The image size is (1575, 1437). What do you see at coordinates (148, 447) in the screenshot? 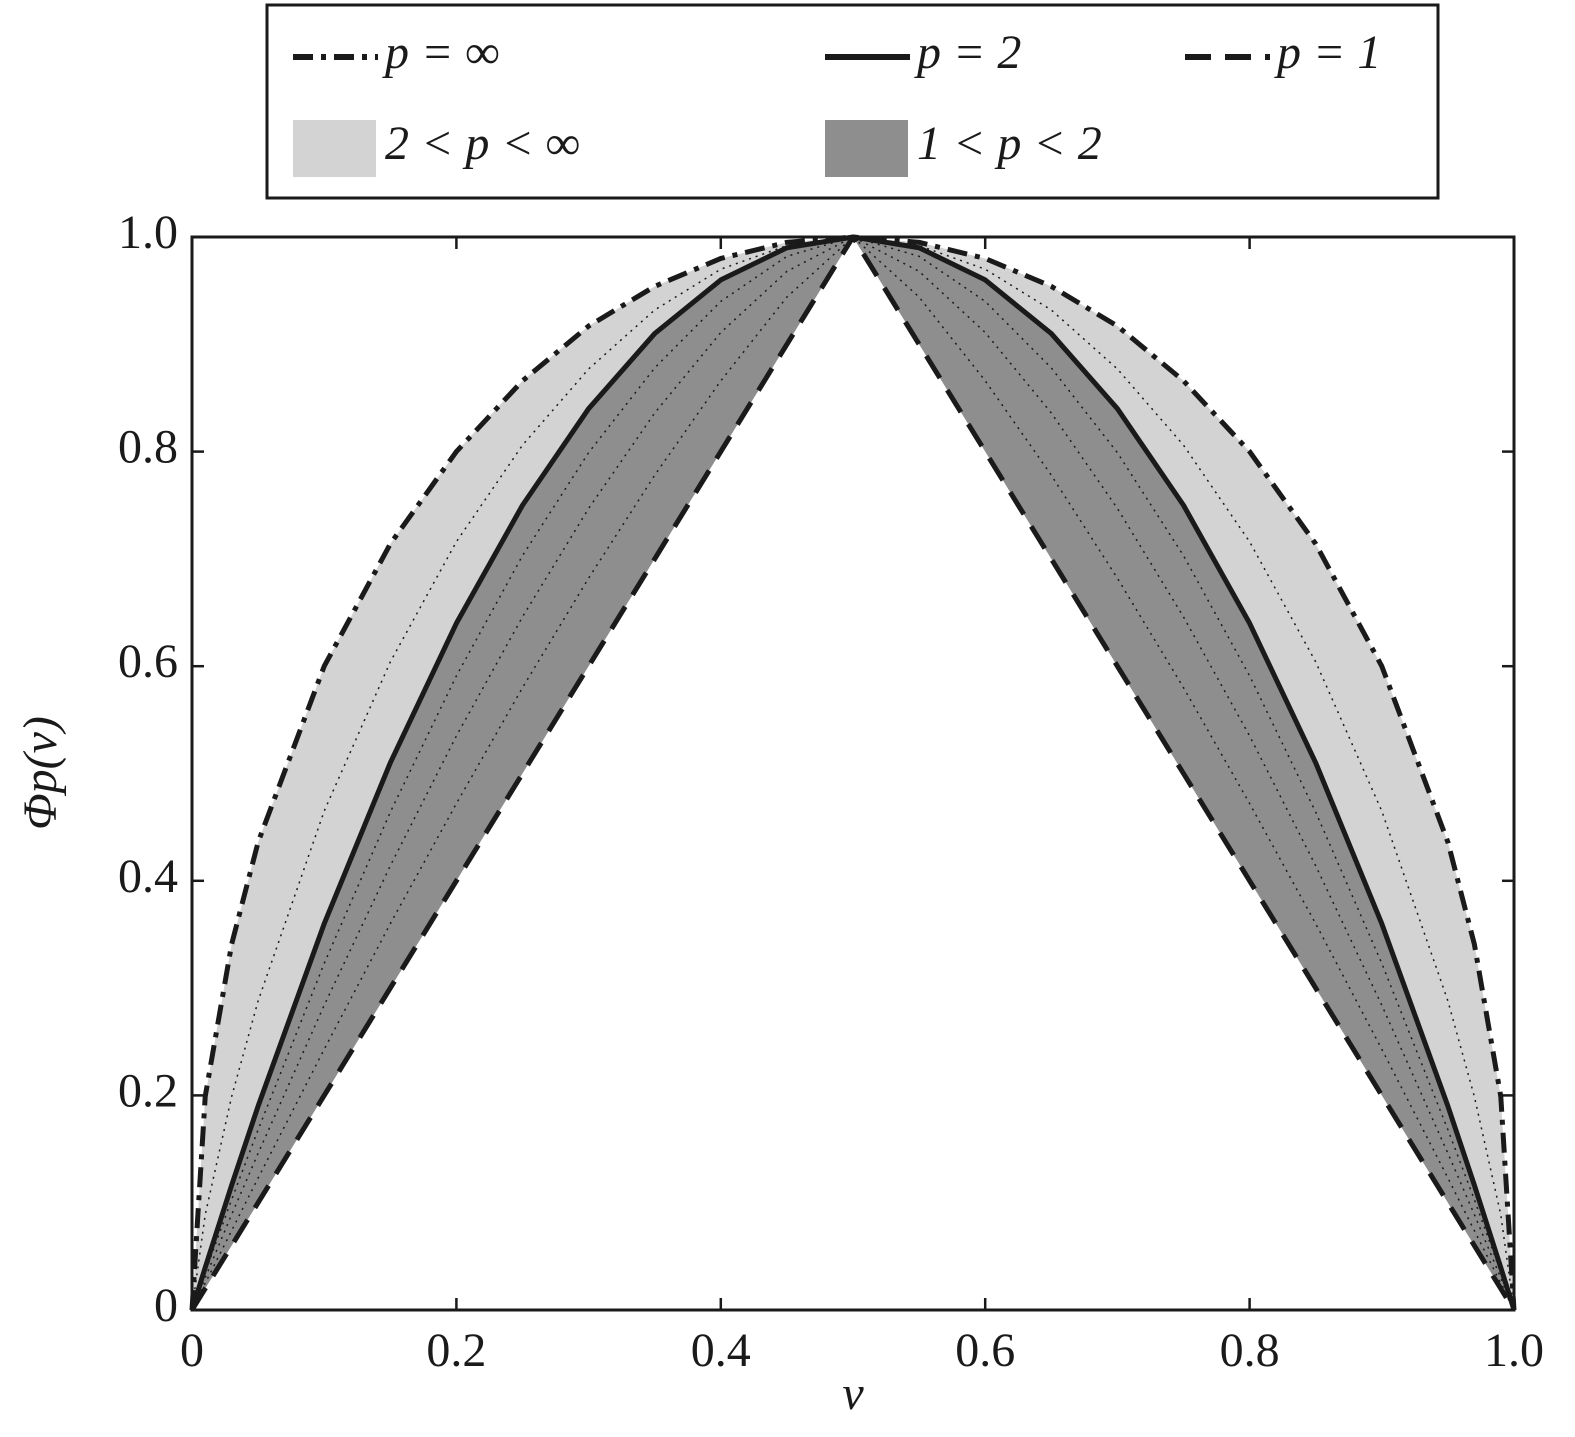
I see `y-tick-label: 0.8` at bounding box center [148, 447].